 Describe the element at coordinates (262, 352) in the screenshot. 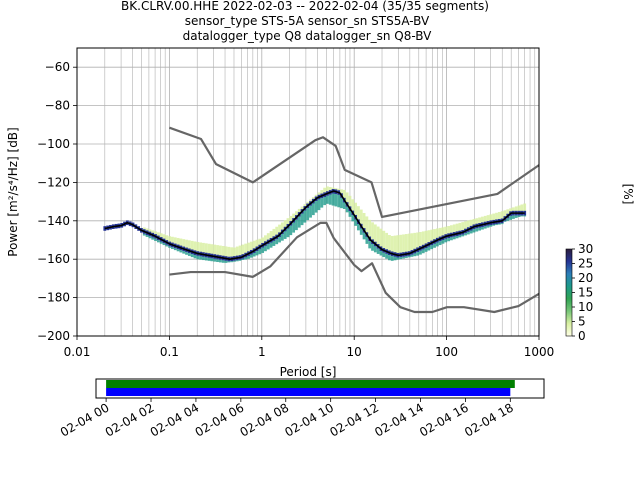

I see `x-tick-label: 1` at that location.